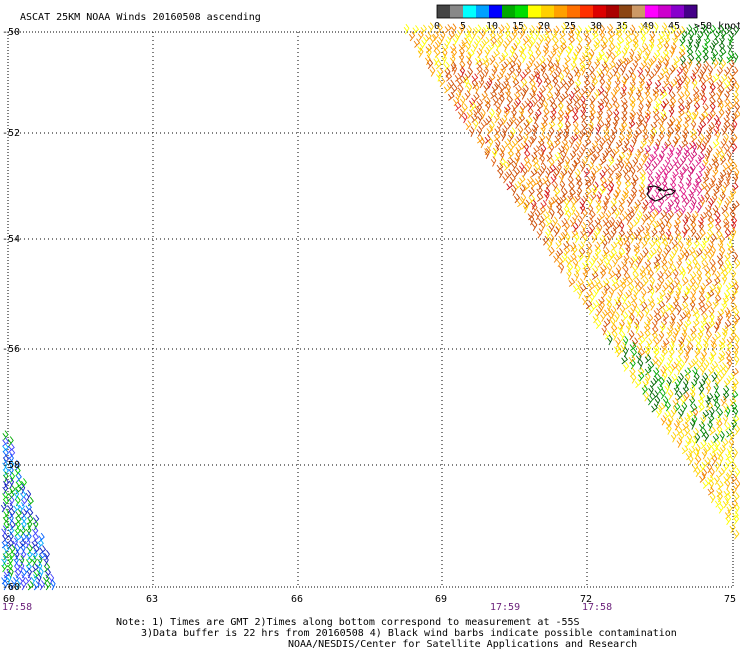  What do you see at coordinates (648, 26) in the screenshot?
I see `legend-label: 40` at bounding box center [648, 26].